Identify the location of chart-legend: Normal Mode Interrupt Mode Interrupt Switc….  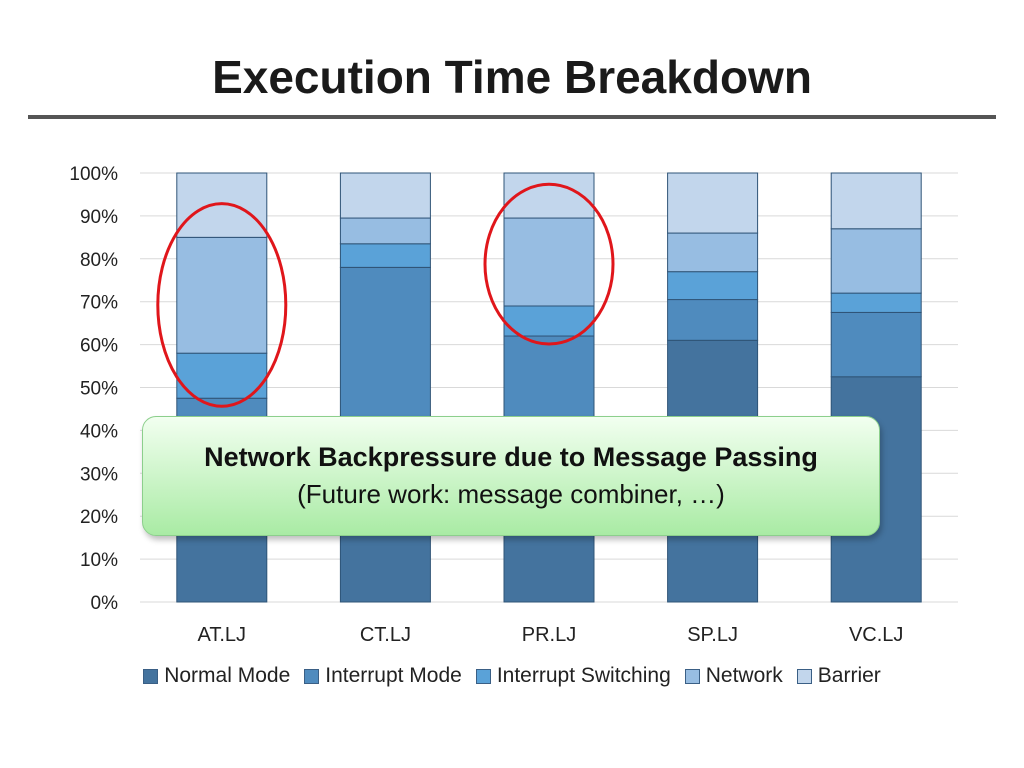
(512, 676).